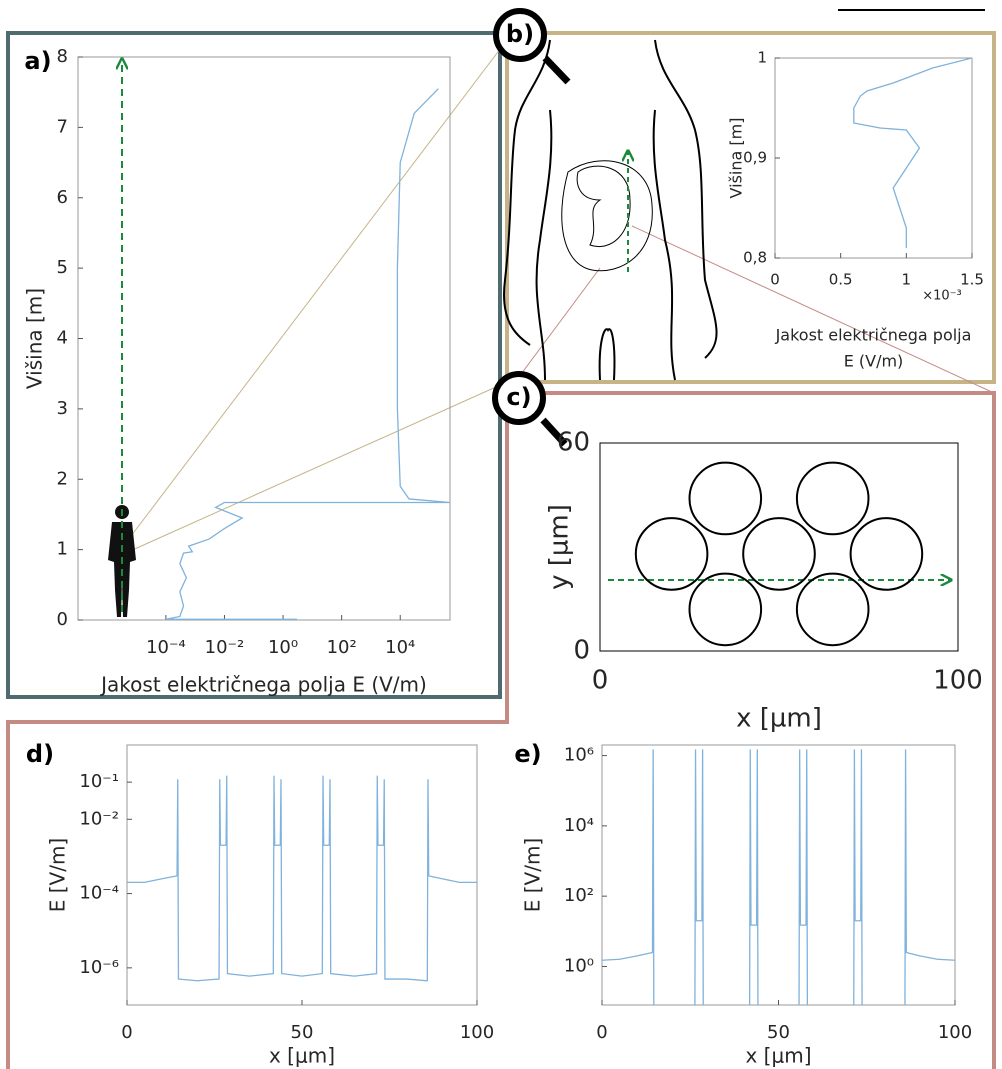 The width and height of the screenshot is (1002, 1069). Describe the element at coordinates (62, 126) in the screenshot. I see `y-tick-label: 7` at that location.